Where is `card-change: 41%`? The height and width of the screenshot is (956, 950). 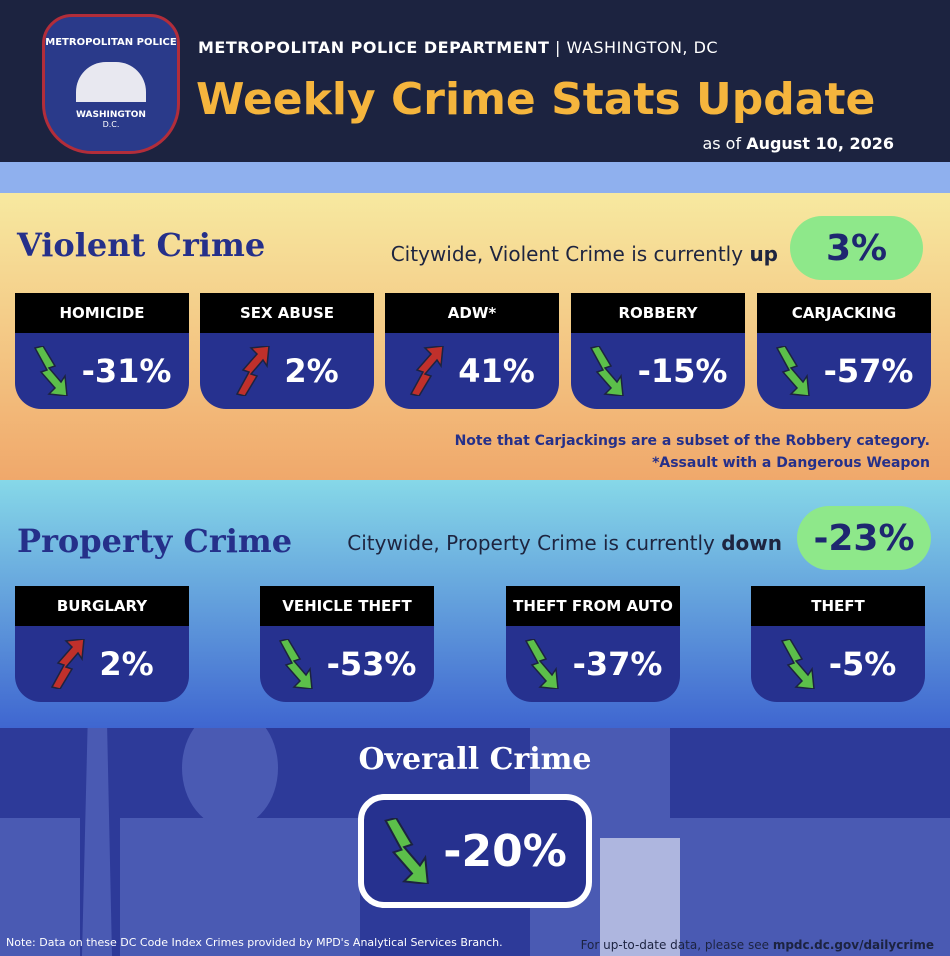
card-change: 41% is located at coordinates (496, 371).